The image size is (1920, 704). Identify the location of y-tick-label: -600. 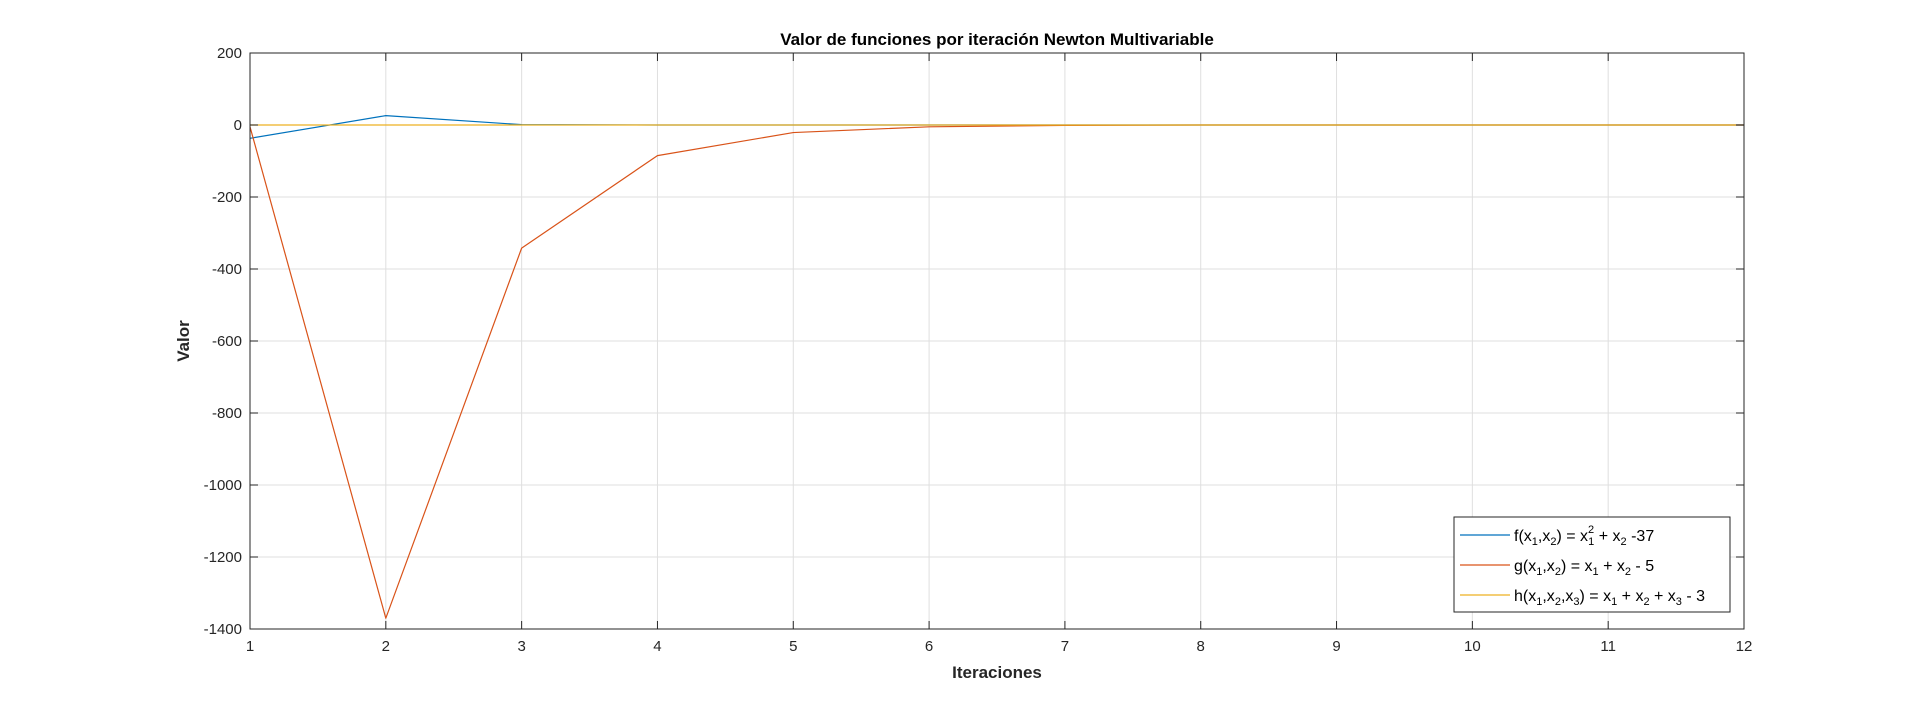
(227, 341).